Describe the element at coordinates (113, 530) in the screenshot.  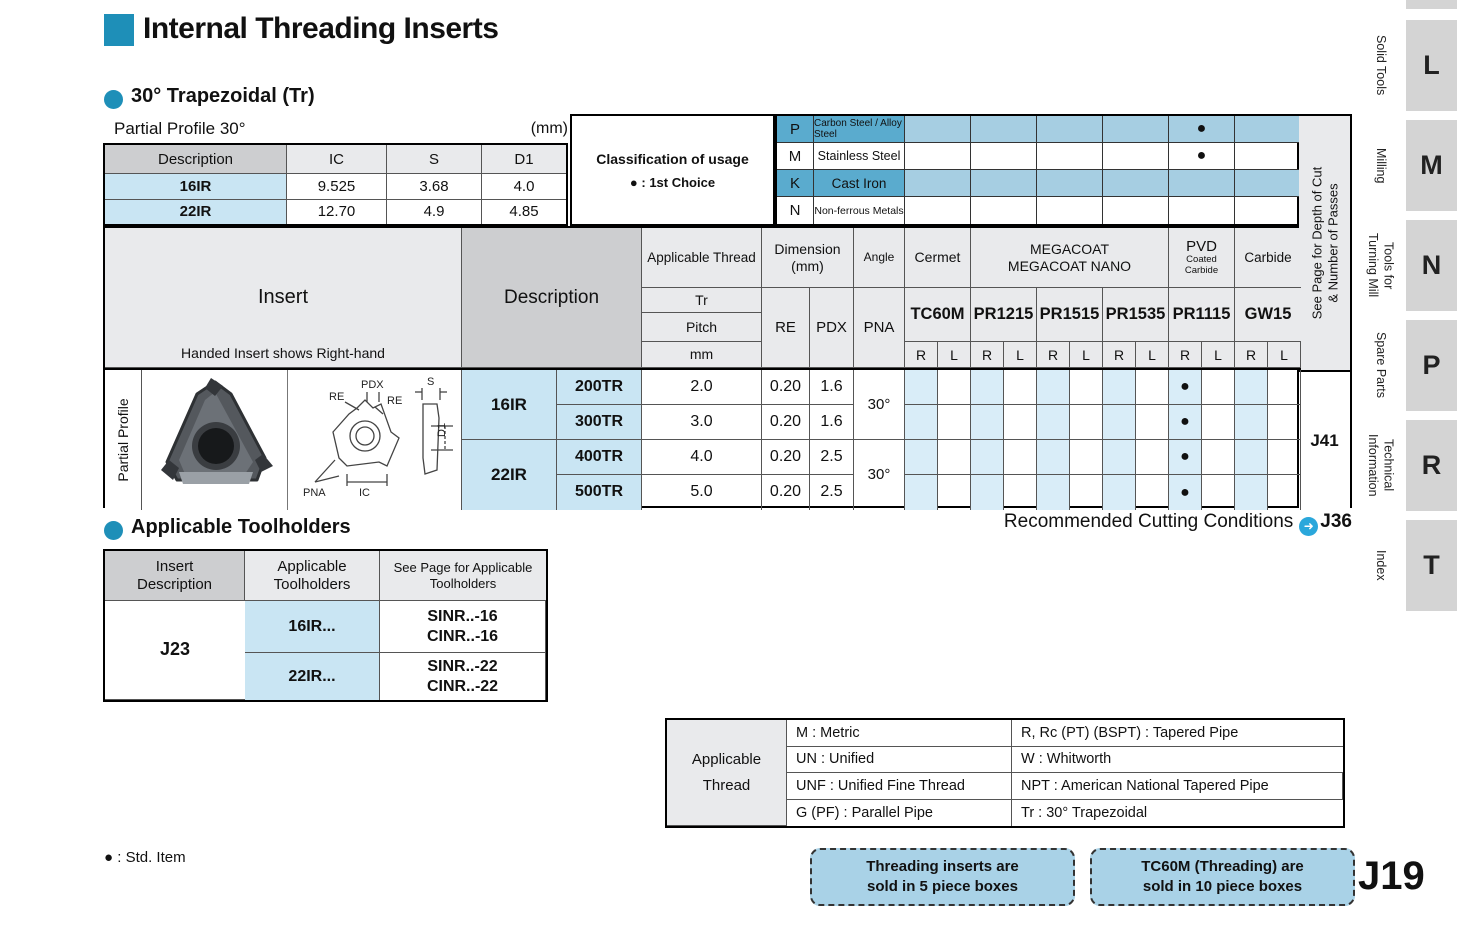
I see `section-bullet-icon` at that location.